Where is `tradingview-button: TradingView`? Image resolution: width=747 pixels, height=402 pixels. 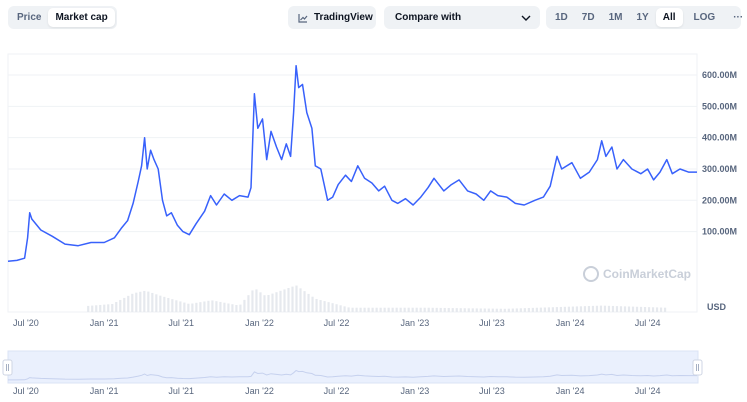 tradingview-button: TradingView is located at coordinates (332, 17).